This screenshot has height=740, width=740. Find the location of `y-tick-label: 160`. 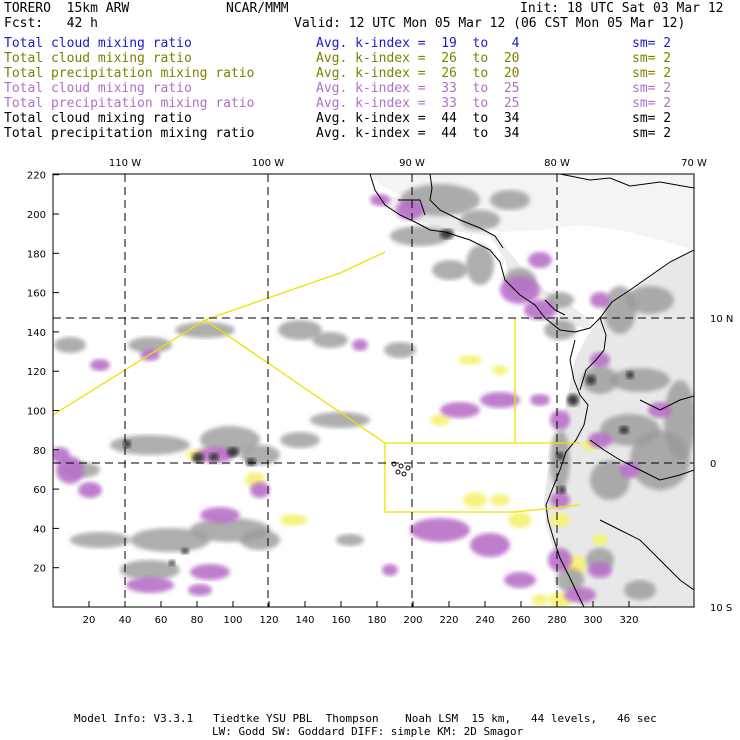

y-tick-label: 160 is located at coordinates (36, 294).